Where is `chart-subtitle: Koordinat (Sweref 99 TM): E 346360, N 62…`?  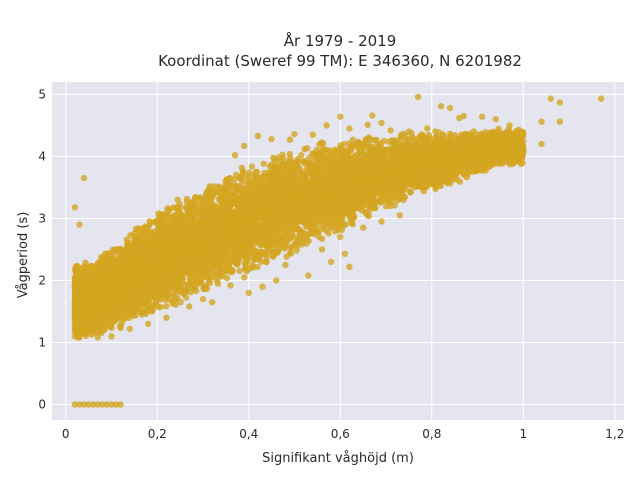
chart-subtitle: Koordinat (Sweref 99 TM): E 346360, N 62… is located at coordinates (340, 61).